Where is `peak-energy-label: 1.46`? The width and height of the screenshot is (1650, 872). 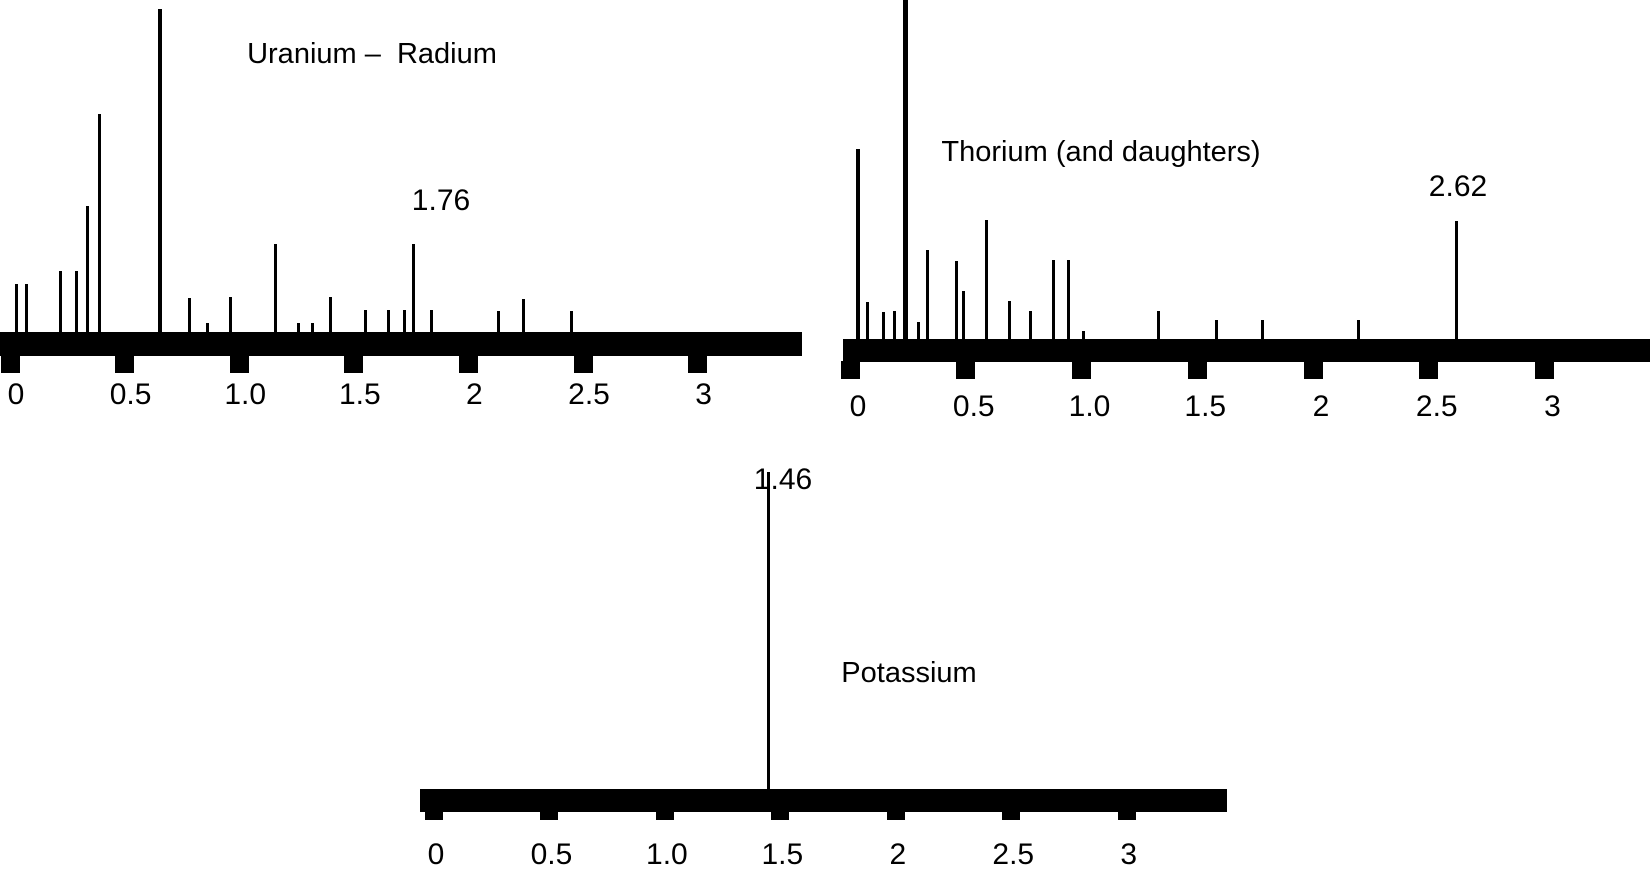 peak-energy-label: 1.46 is located at coordinates (783, 479).